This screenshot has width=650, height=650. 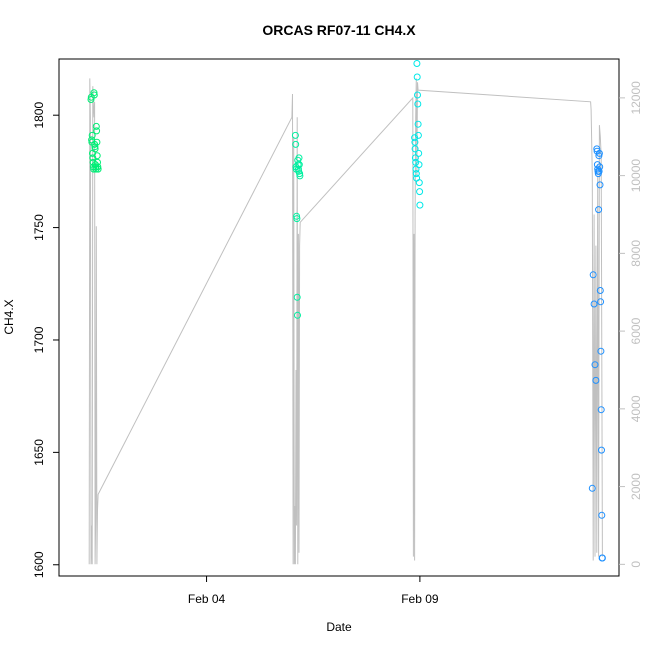 What do you see at coordinates (339, 627) in the screenshot?
I see `x-axis-label: Date` at bounding box center [339, 627].